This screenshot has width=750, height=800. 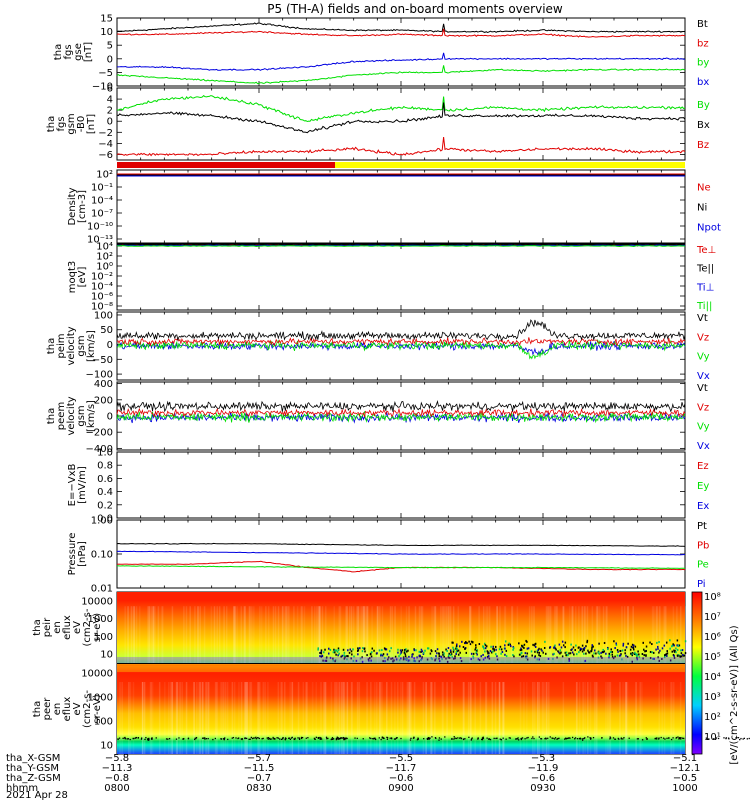 I want to click on ylabel-line: en, so click(x=57, y=709).